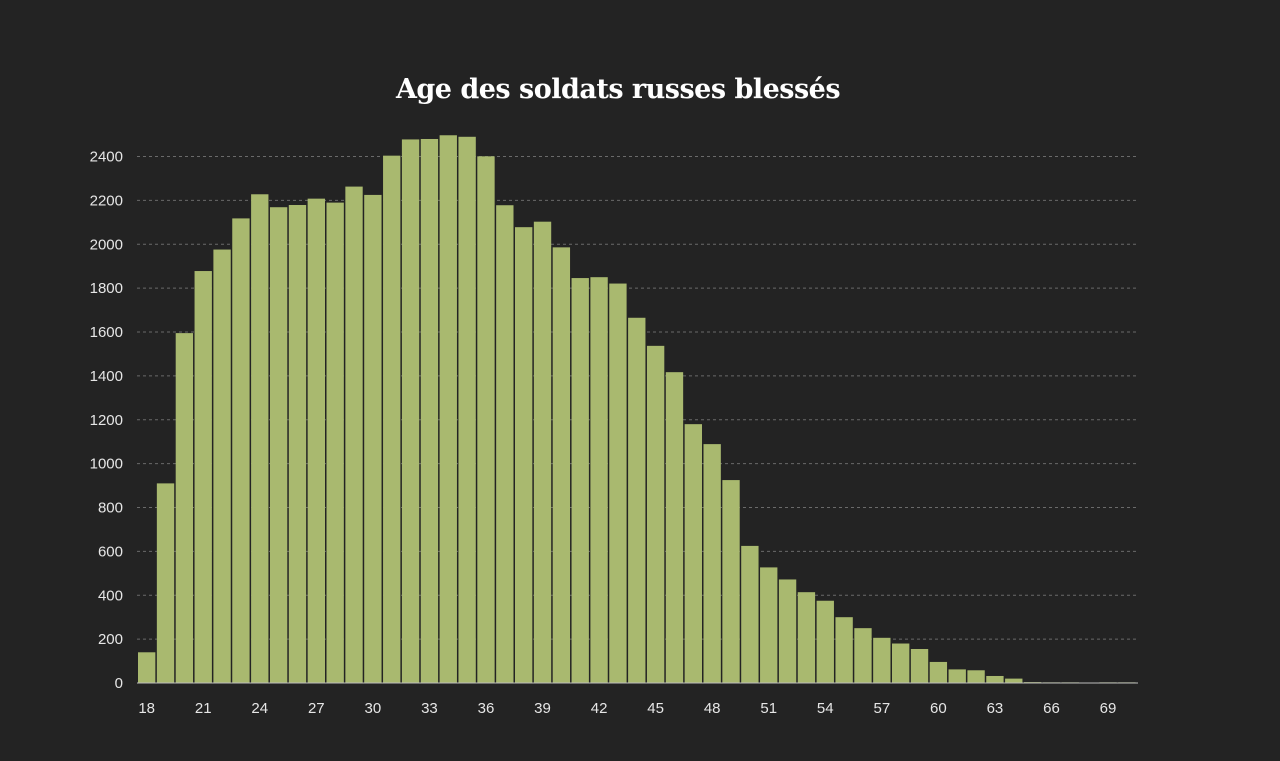 The image size is (1280, 761). I want to click on x-tick-label: 66, so click(1051, 708).